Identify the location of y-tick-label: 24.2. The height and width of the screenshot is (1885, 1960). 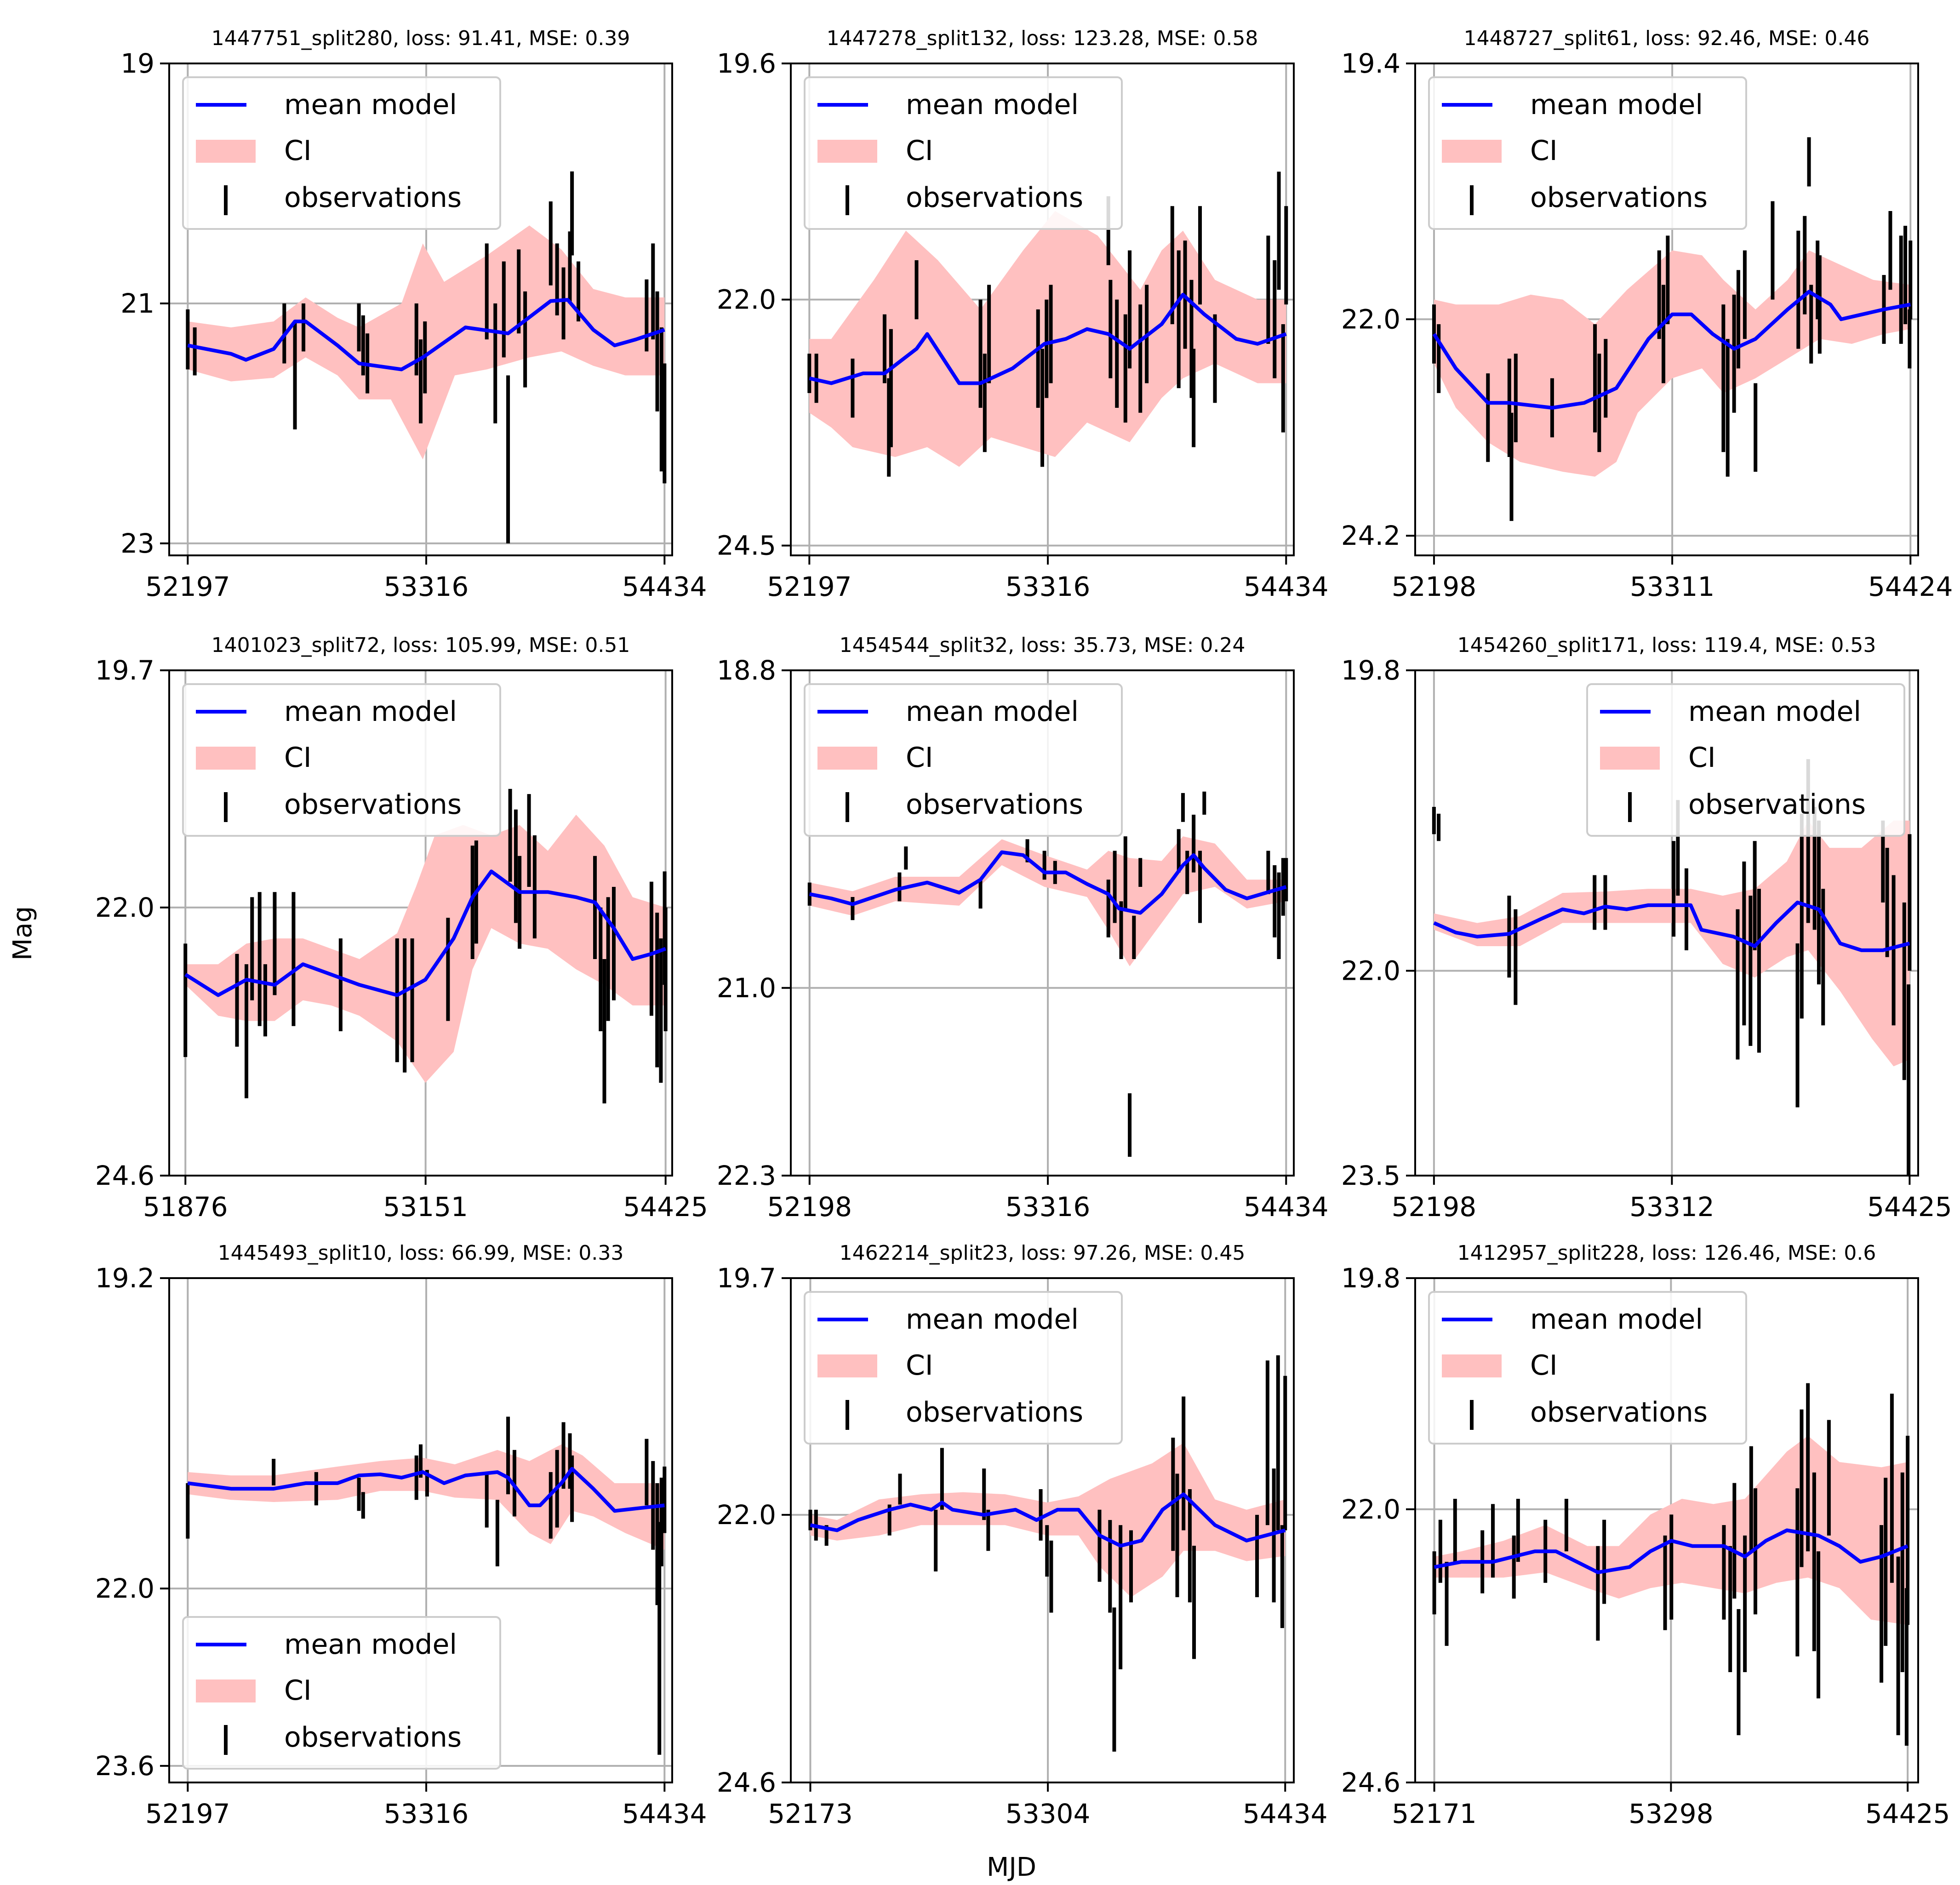
(1370, 535).